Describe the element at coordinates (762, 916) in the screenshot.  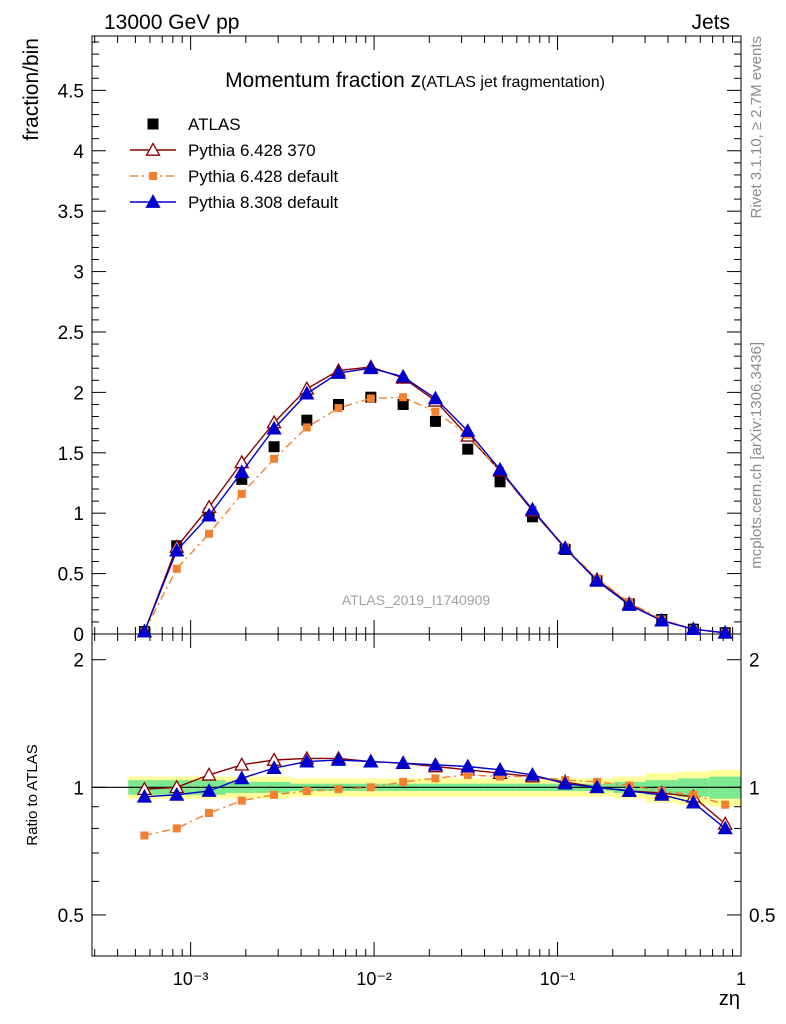
I see `ratio-y-tick-label-right: 0.5` at that location.